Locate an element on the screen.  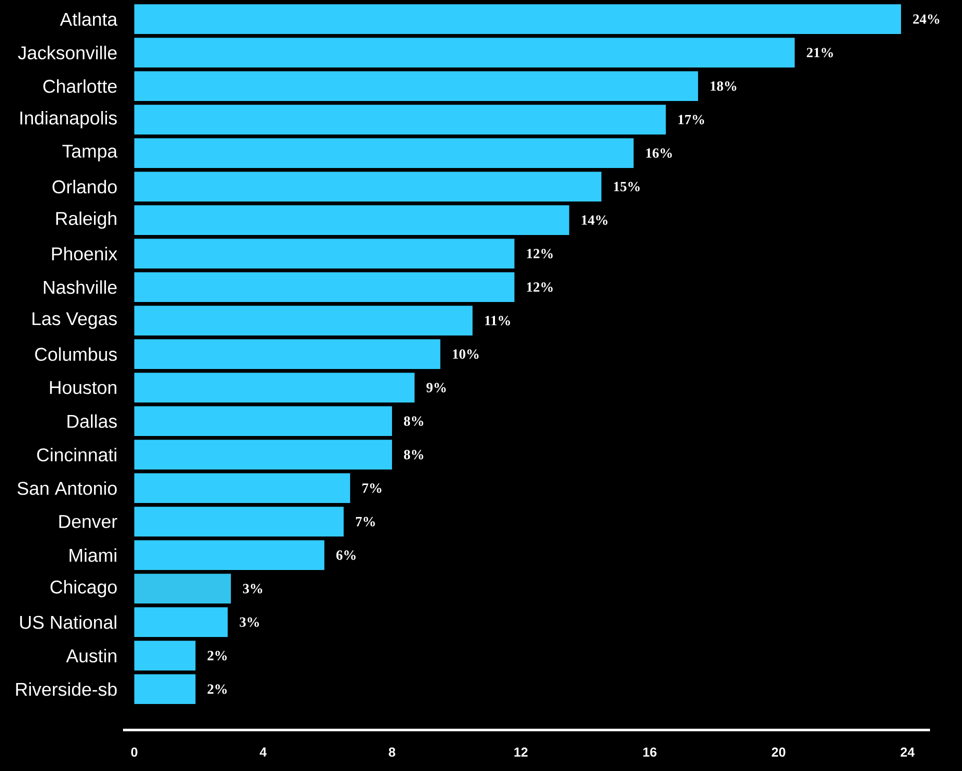
y-tick-label: San Antonio is located at coordinates (67, 488).